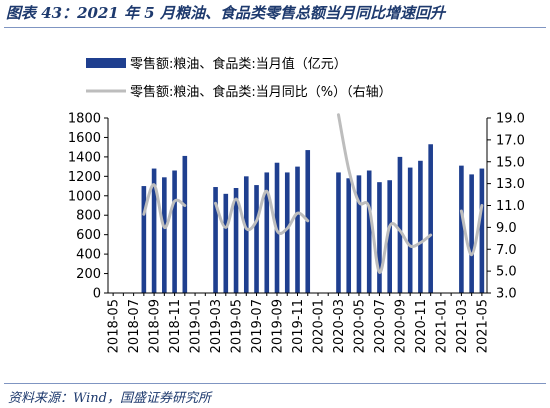 This screenshot has height=408, width=550. Describe the element at coordinates (318, 326) in the screenshot. I see `x-tick-label: 2020-01` at that location.